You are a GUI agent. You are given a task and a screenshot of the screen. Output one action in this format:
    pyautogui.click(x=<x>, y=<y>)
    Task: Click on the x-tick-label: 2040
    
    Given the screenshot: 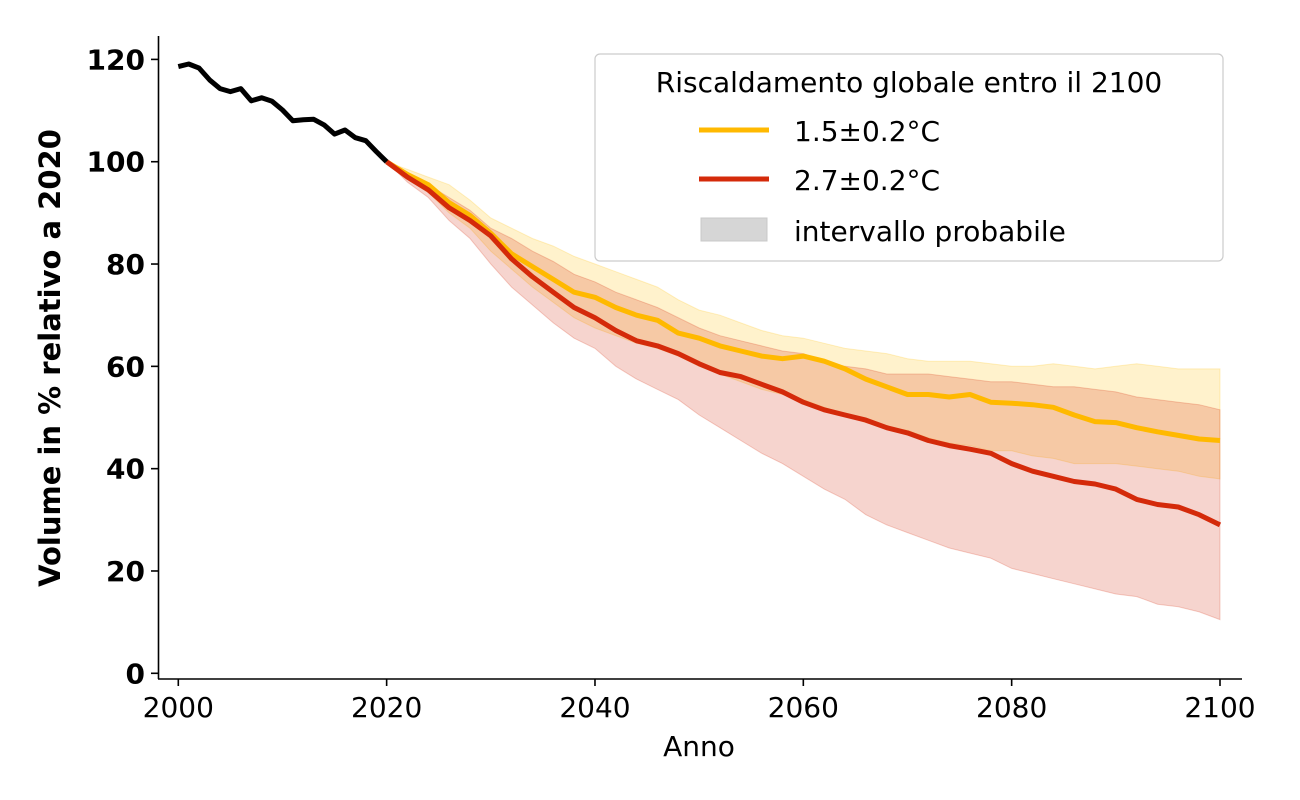 What is the action you would take?
    pyautogui.click(x=594, y=707)
    